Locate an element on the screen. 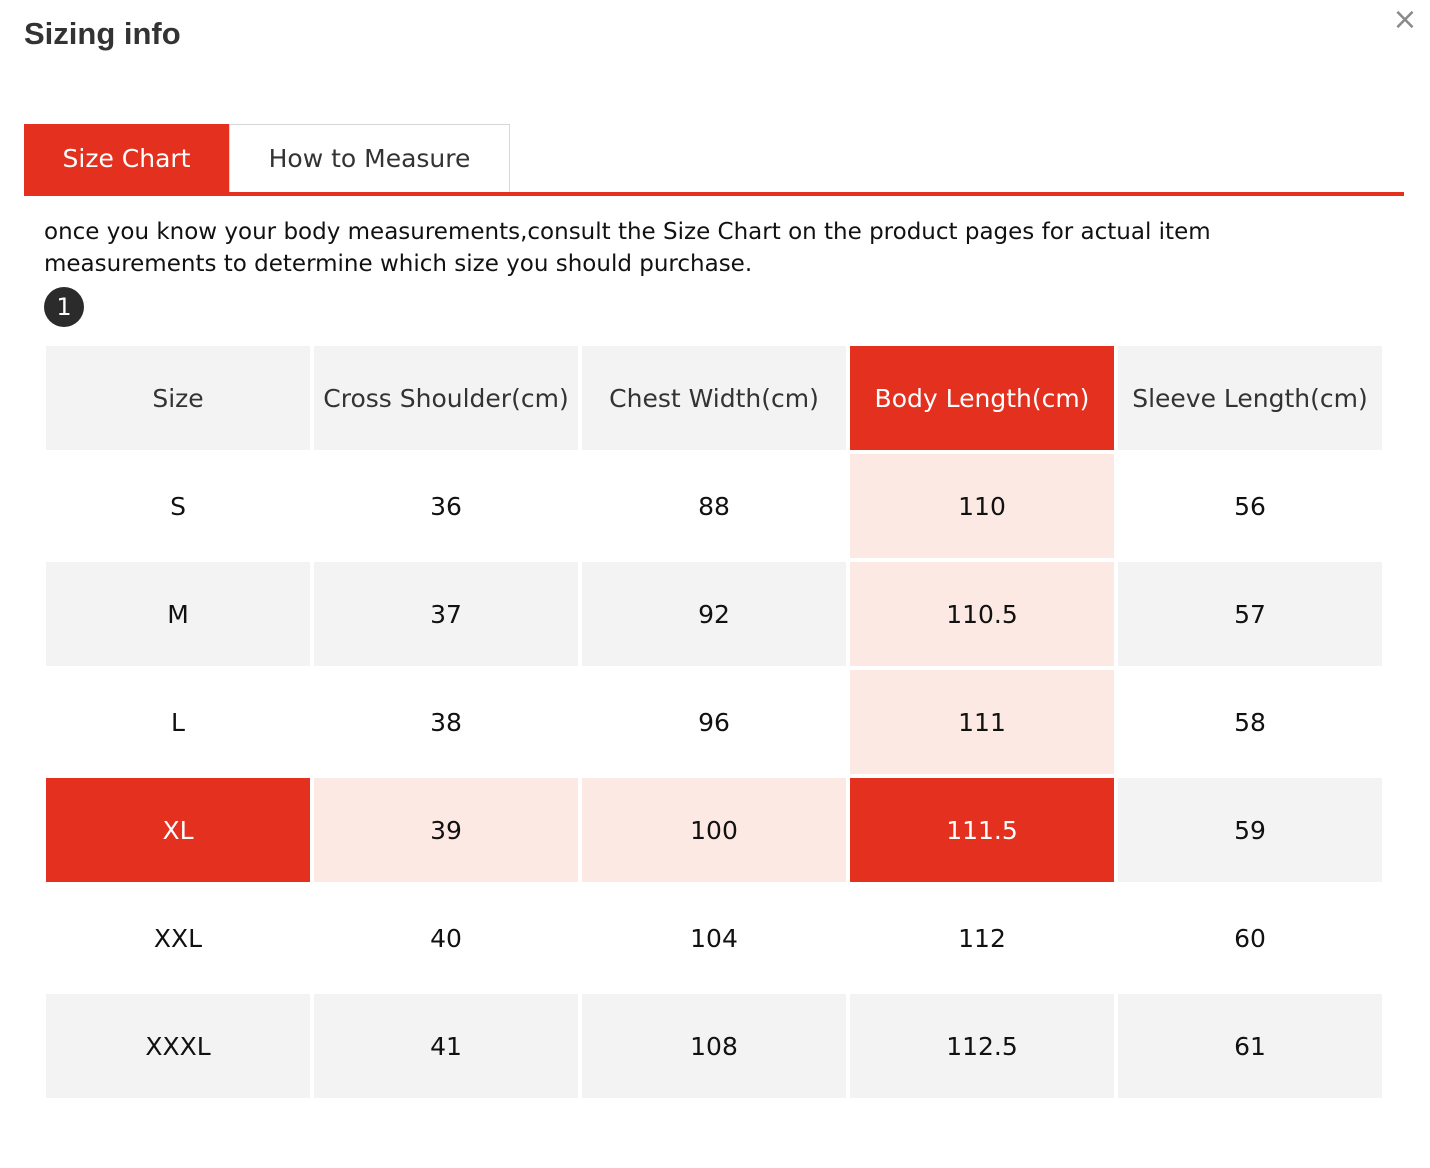  column-header-size: Size is located at coordinates (178, 398).